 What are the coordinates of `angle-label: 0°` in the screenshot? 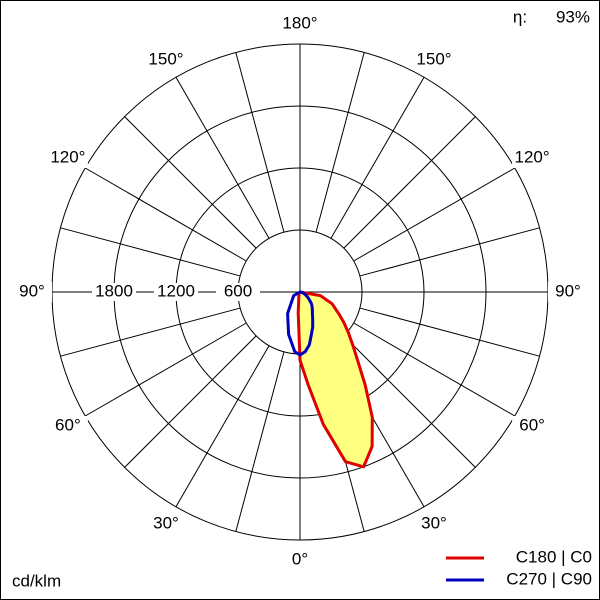 It's located at (300, 558).